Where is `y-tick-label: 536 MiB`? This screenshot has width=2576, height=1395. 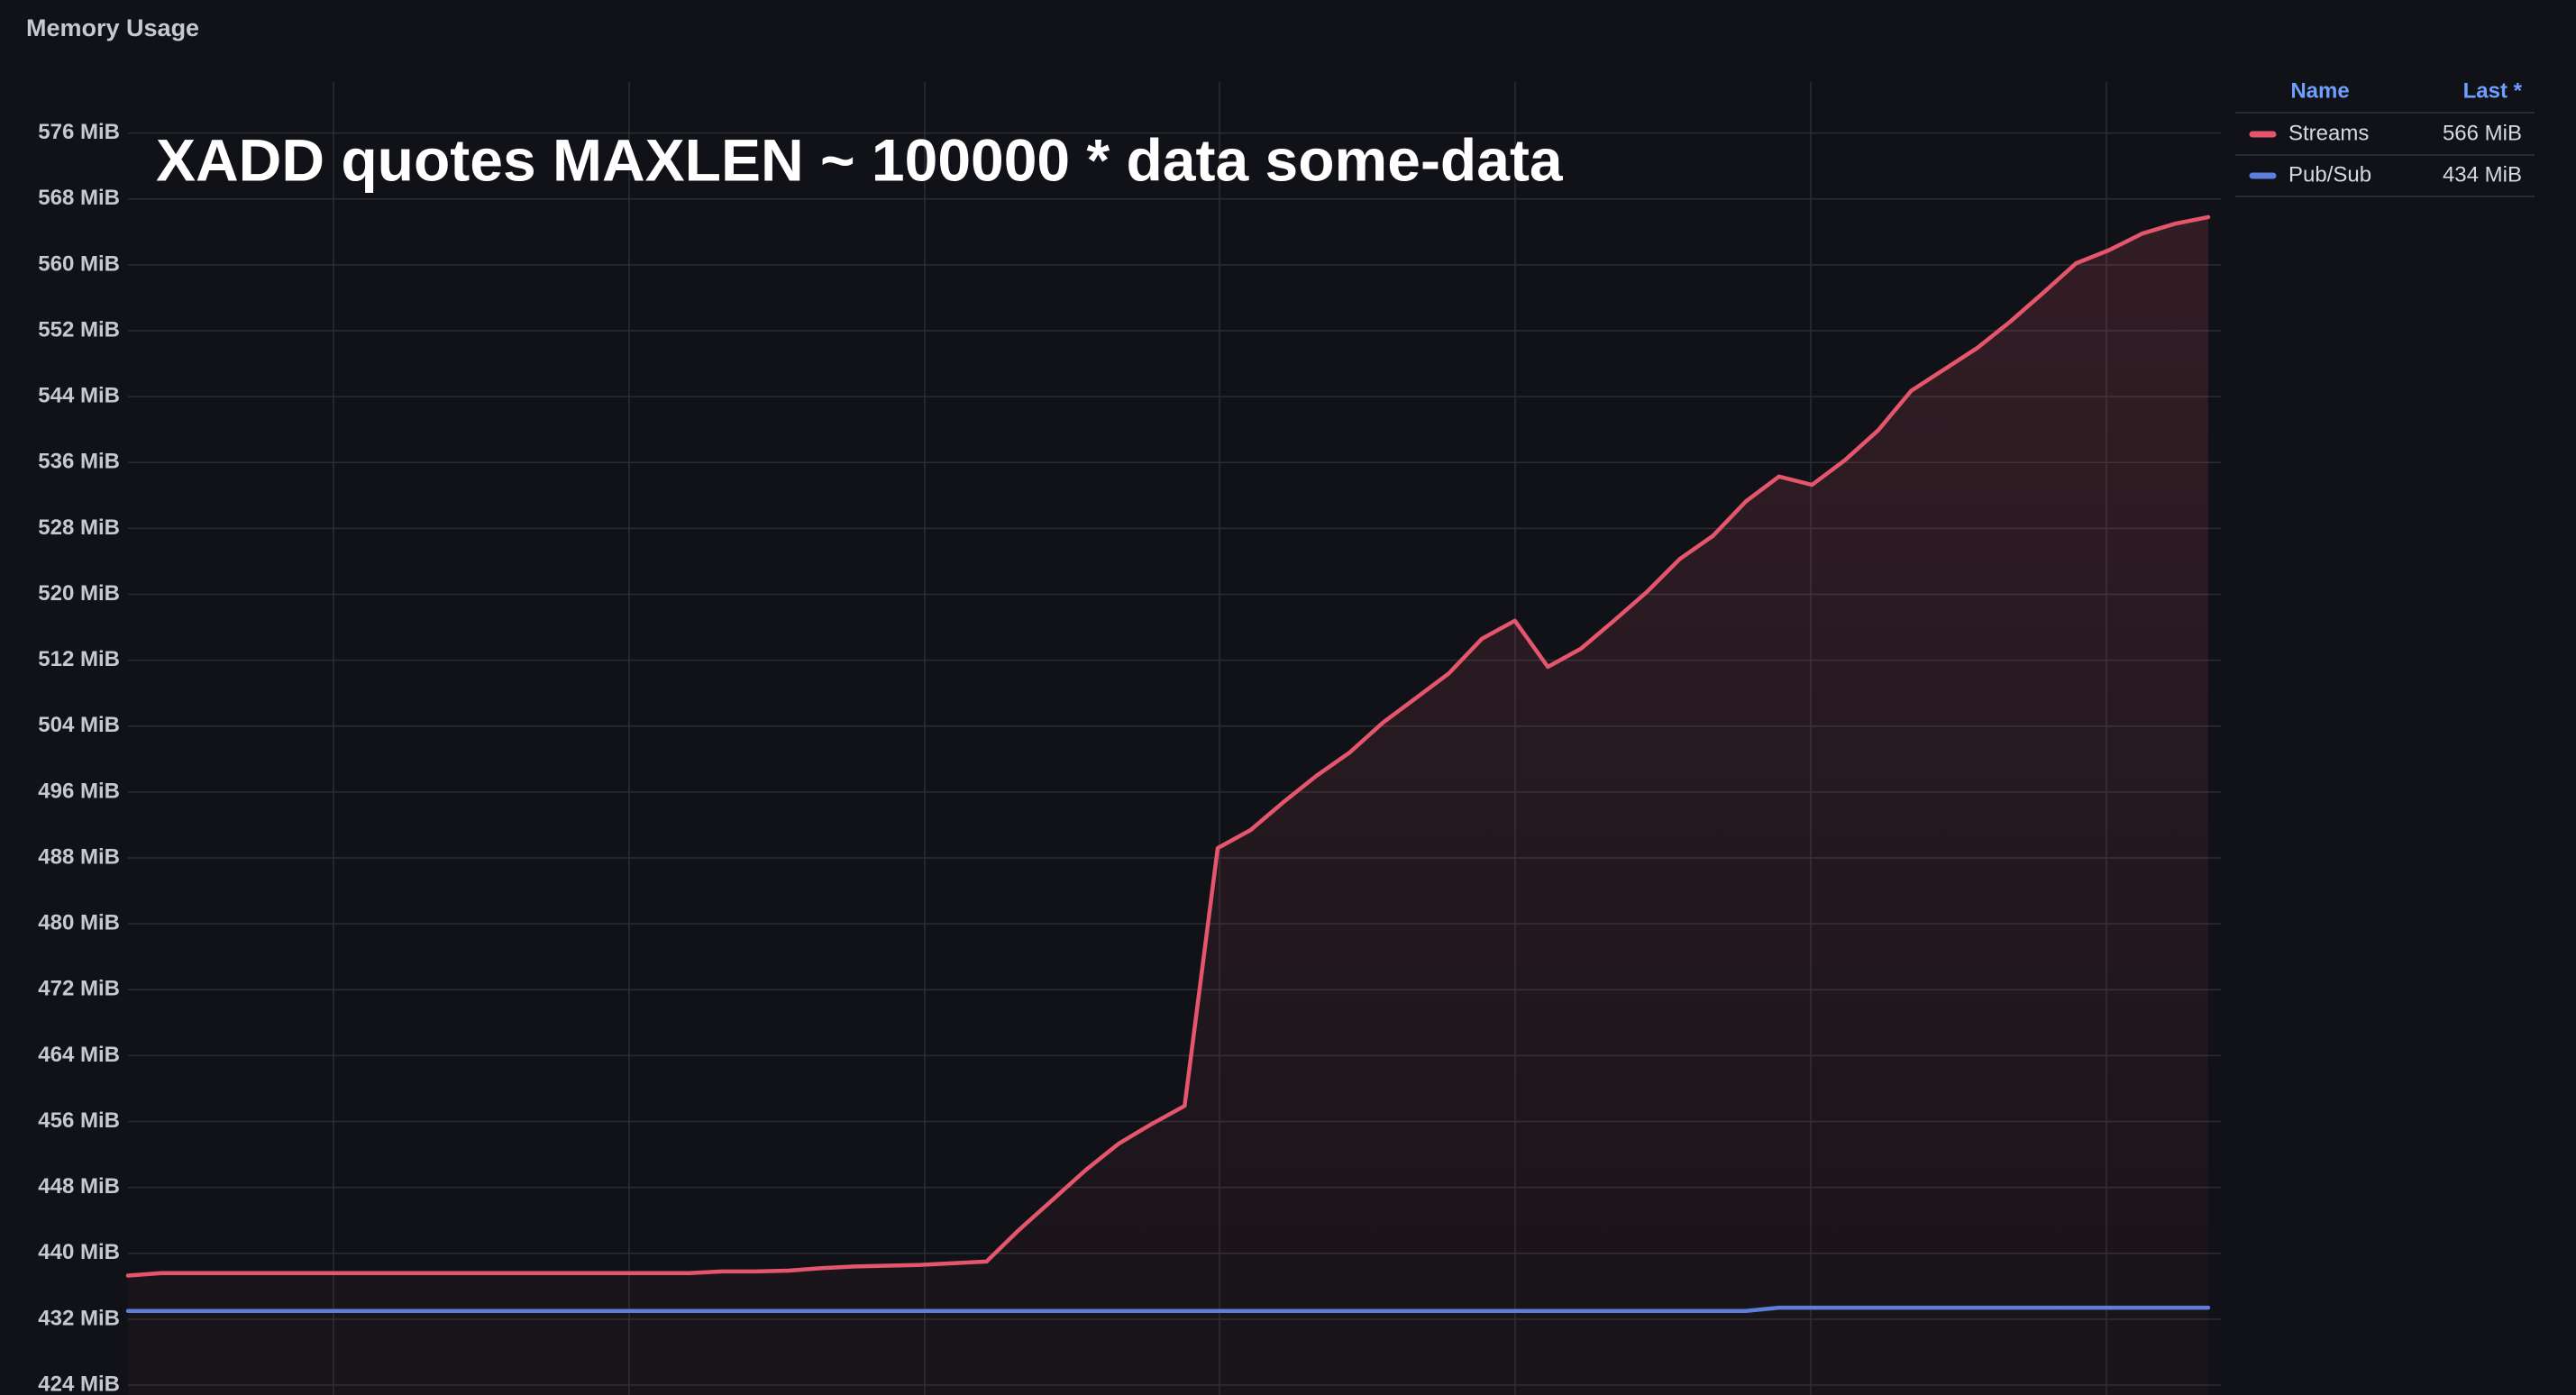
y-tick-label: 536 MiB is located at coordinates (79, 462).